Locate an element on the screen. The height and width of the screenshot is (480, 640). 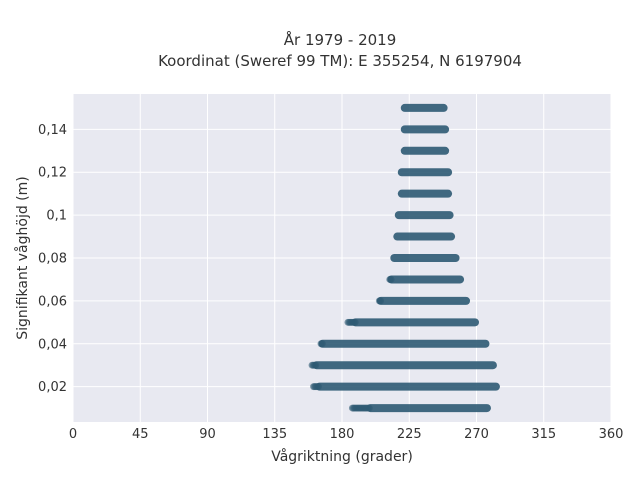
x-tick-label: 225 is located at coordinates (409, 434).